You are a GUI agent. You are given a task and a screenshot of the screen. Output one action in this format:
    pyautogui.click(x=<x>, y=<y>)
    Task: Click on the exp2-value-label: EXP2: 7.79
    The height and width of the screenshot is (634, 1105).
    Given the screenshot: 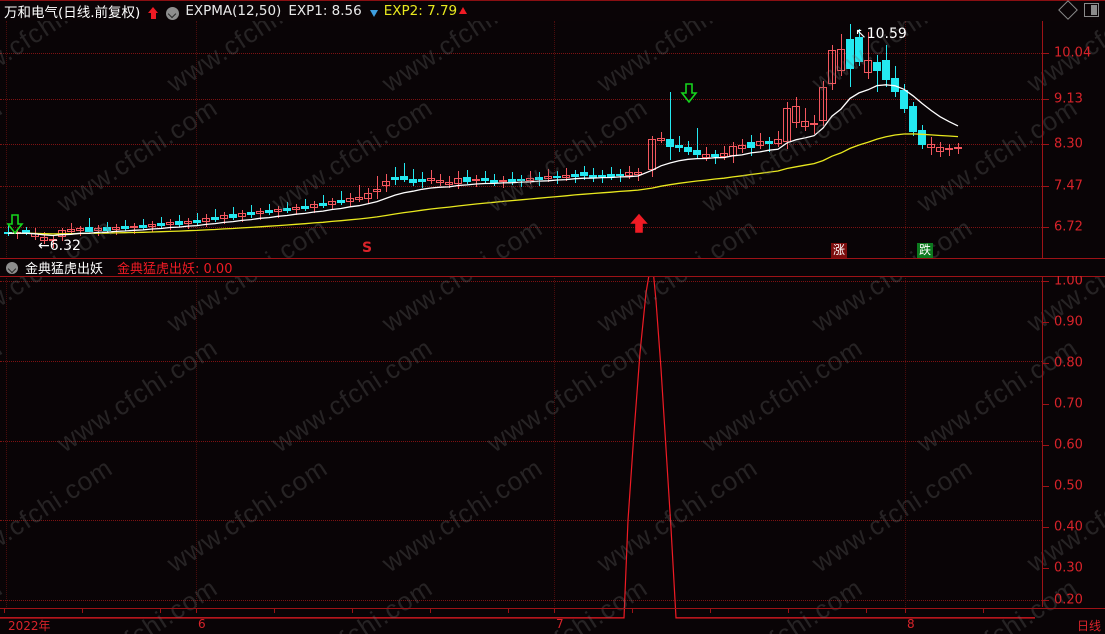 What is the action you would take?
    pyautogui.click(x=420, y=11)
    